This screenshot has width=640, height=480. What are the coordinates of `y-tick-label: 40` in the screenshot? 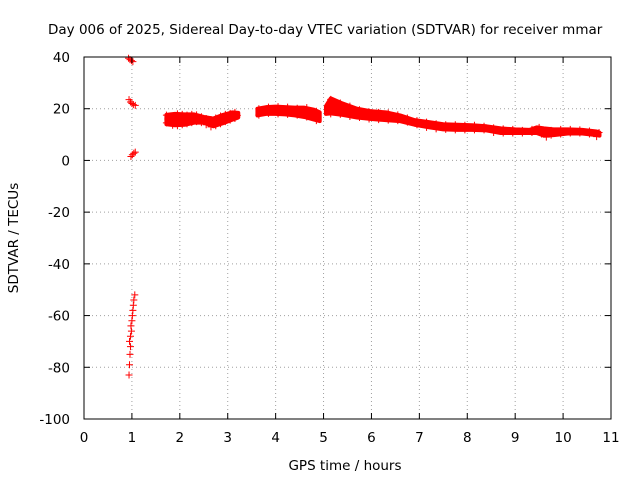 It's located at (61, 58).